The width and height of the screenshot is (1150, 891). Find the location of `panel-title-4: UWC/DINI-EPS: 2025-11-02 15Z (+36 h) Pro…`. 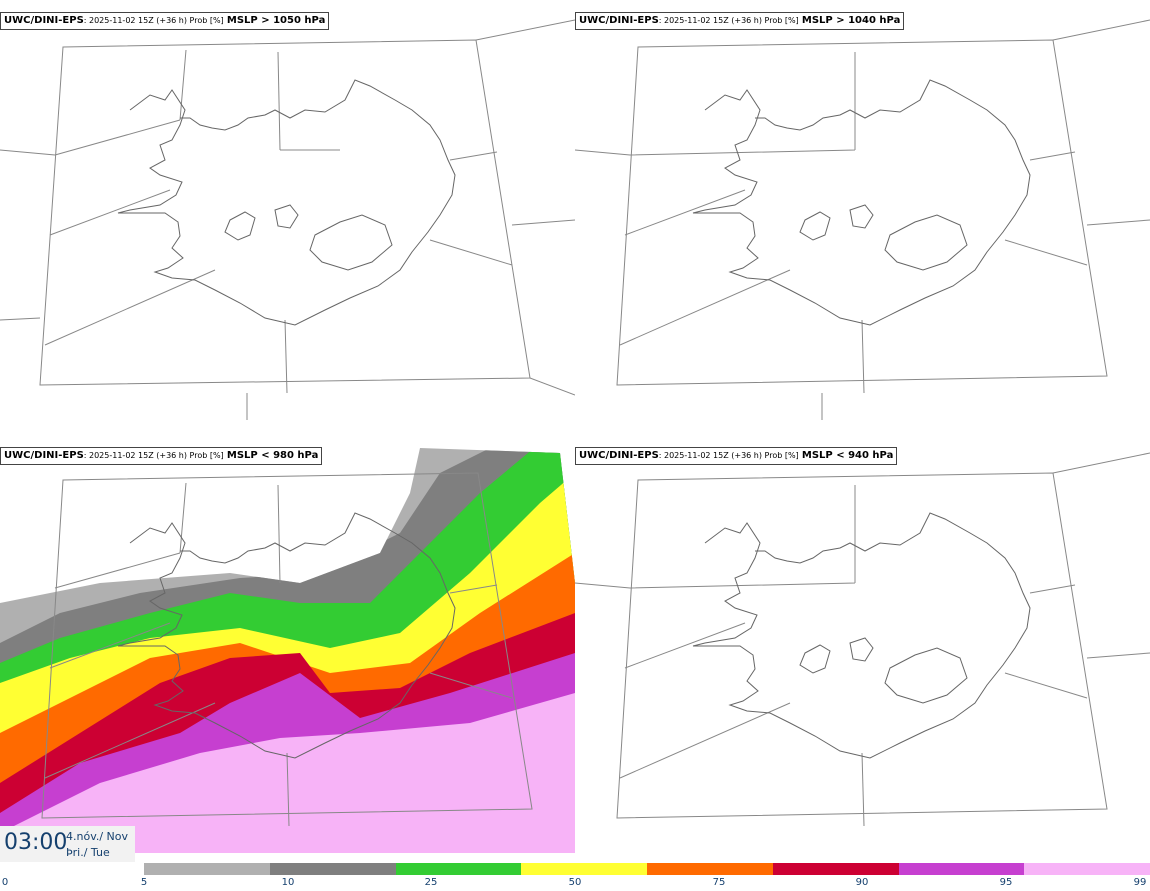

panel-title-4: UWC/DINI-EPS: 2025-11-02 15Z (+36 h) Pro… is located at coordinates (736, 456).